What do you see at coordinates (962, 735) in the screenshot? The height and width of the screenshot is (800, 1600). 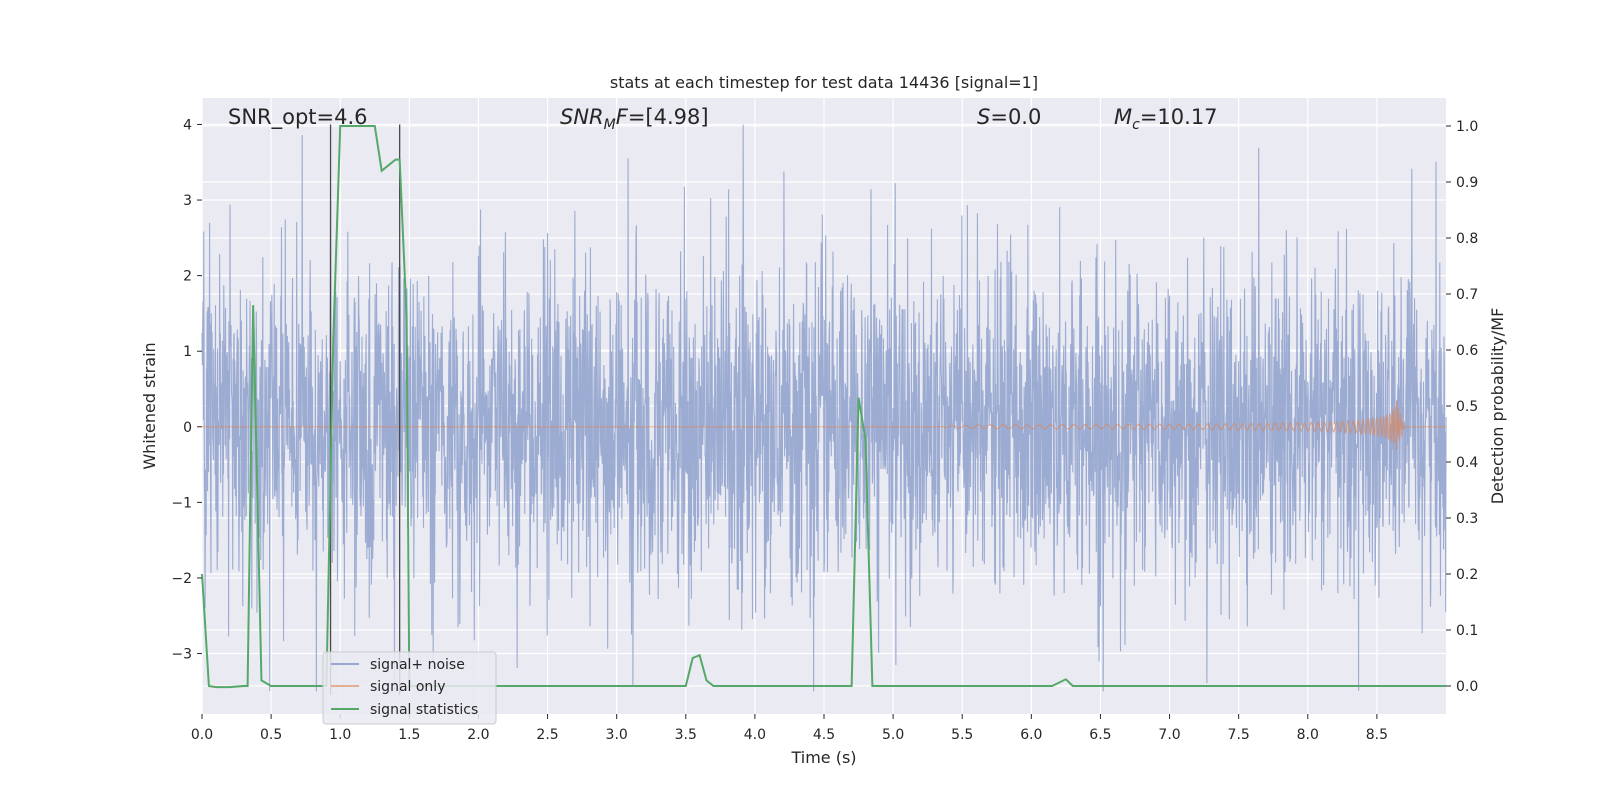 I see `x-tick-label: 5.5` at bounding box center [962, 735].